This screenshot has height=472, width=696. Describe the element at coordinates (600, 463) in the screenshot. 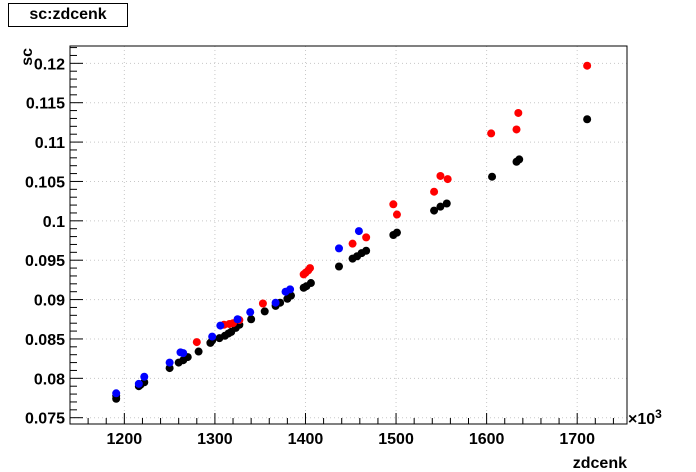

I see `x-axis-label: zdcenk` at that location.